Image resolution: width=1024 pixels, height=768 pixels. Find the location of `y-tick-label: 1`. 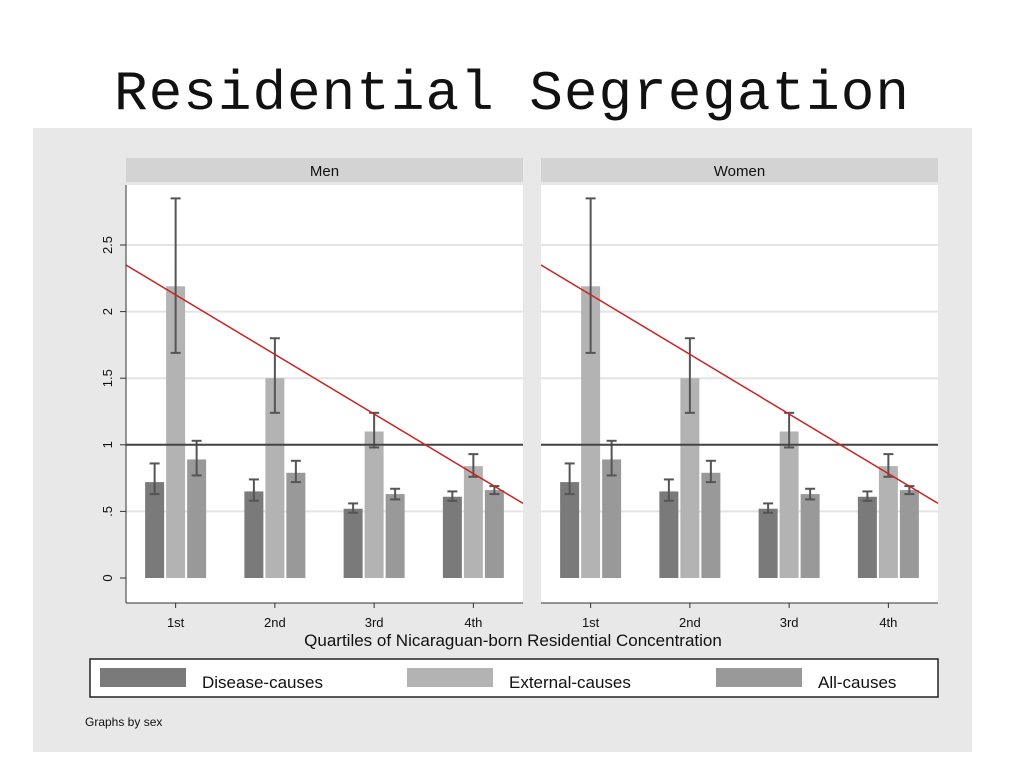

y-tick-label: 1 is located at coordinates (107, 444).